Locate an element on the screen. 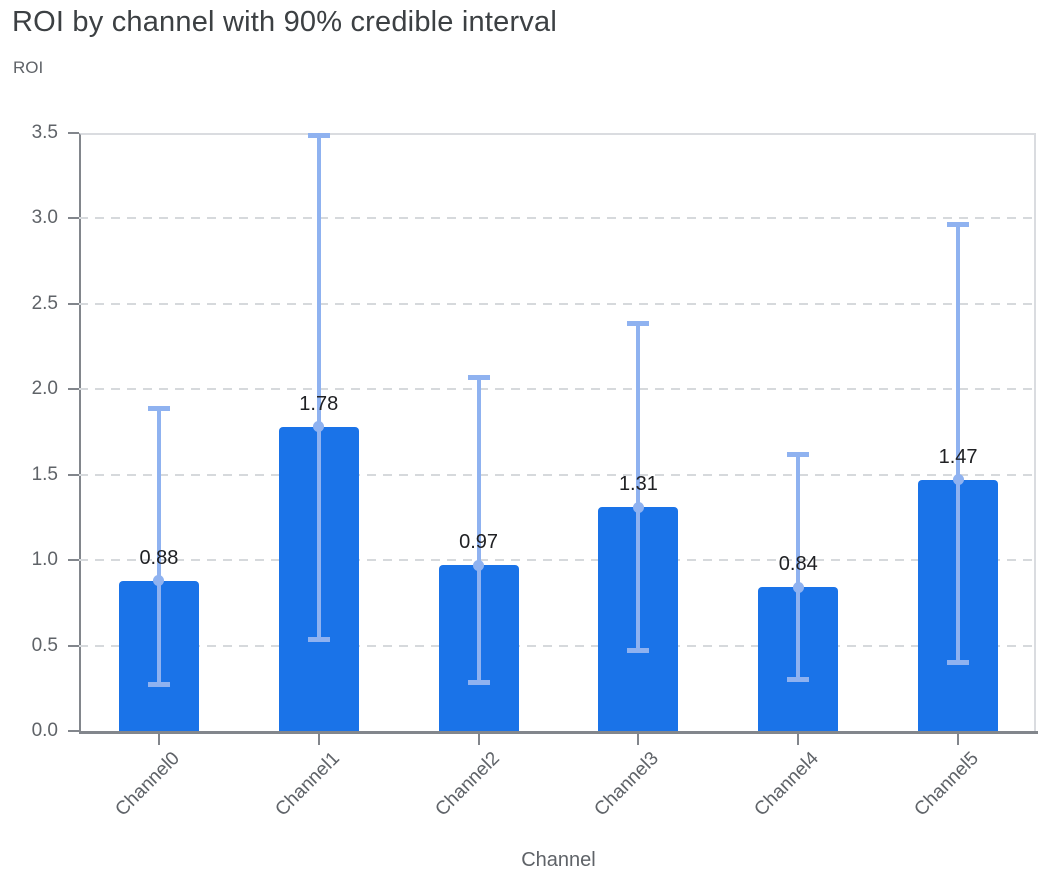  error-bar-cap-top-channel2 is located at coordinates (478, 378).